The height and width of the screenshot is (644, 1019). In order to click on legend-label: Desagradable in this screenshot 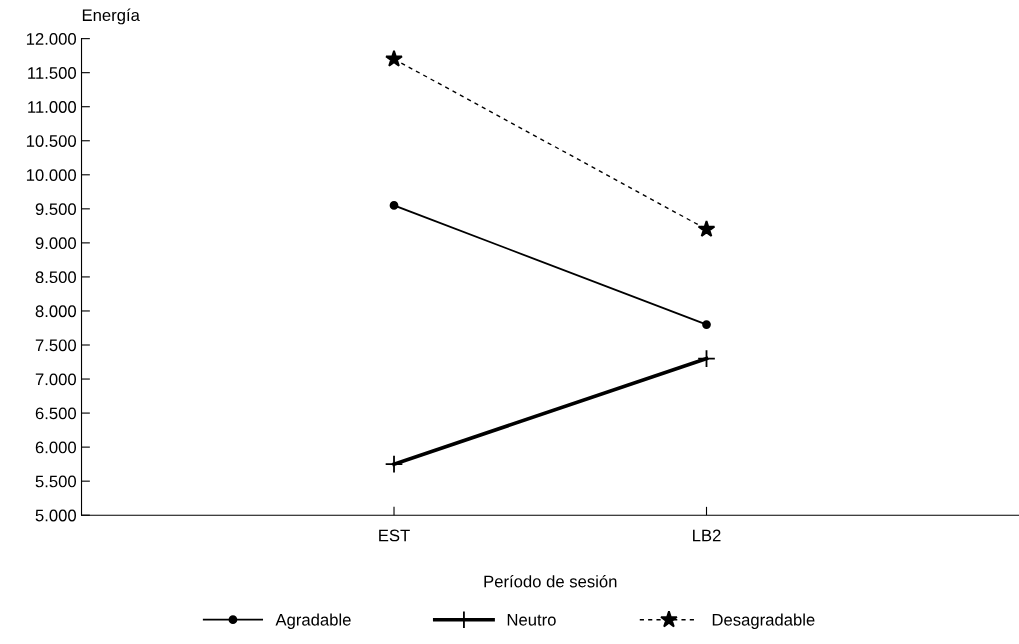, I will do `click(763, 621)`.